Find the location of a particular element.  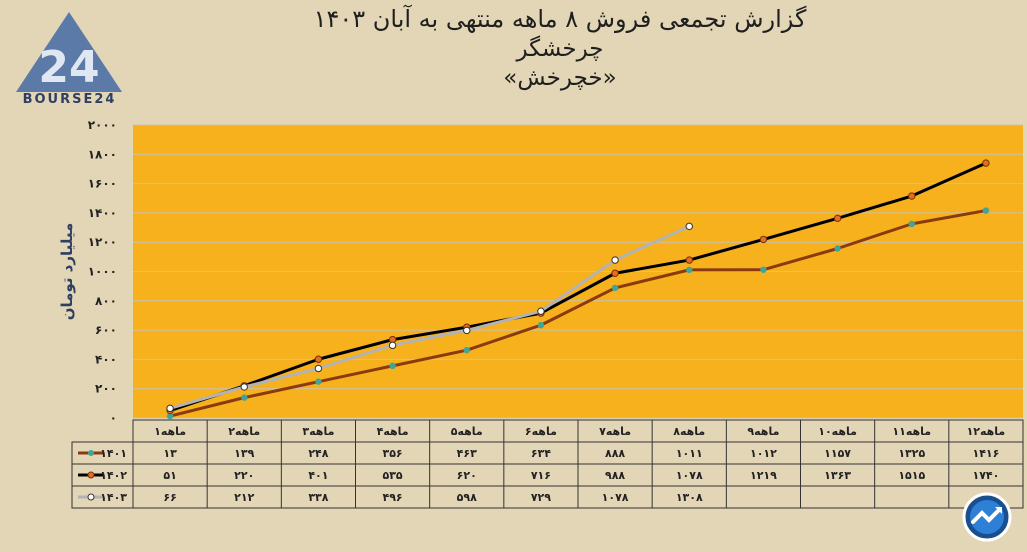

legend-label: ۱۴۰۲ is located at coordinates (113, 475).